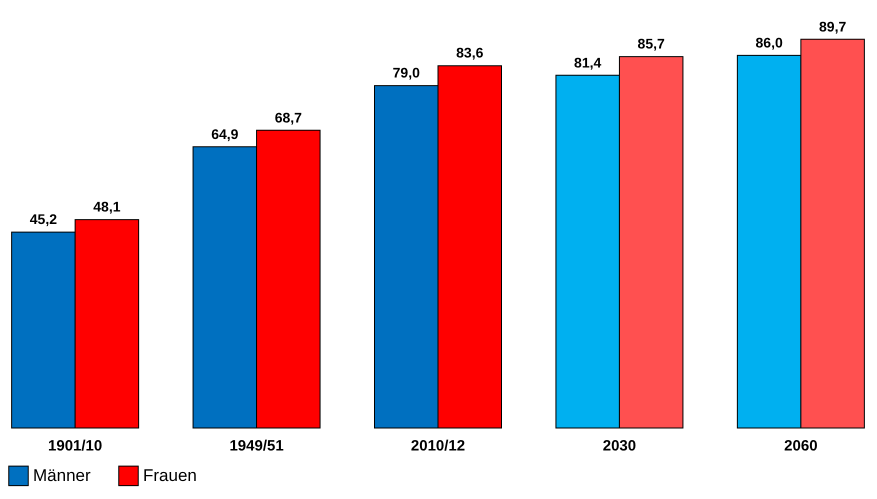 The image size is (877, 499). Describe the element at coordinates (652, 44) in the screenshot. I see `data-label: 85,7` at that location.